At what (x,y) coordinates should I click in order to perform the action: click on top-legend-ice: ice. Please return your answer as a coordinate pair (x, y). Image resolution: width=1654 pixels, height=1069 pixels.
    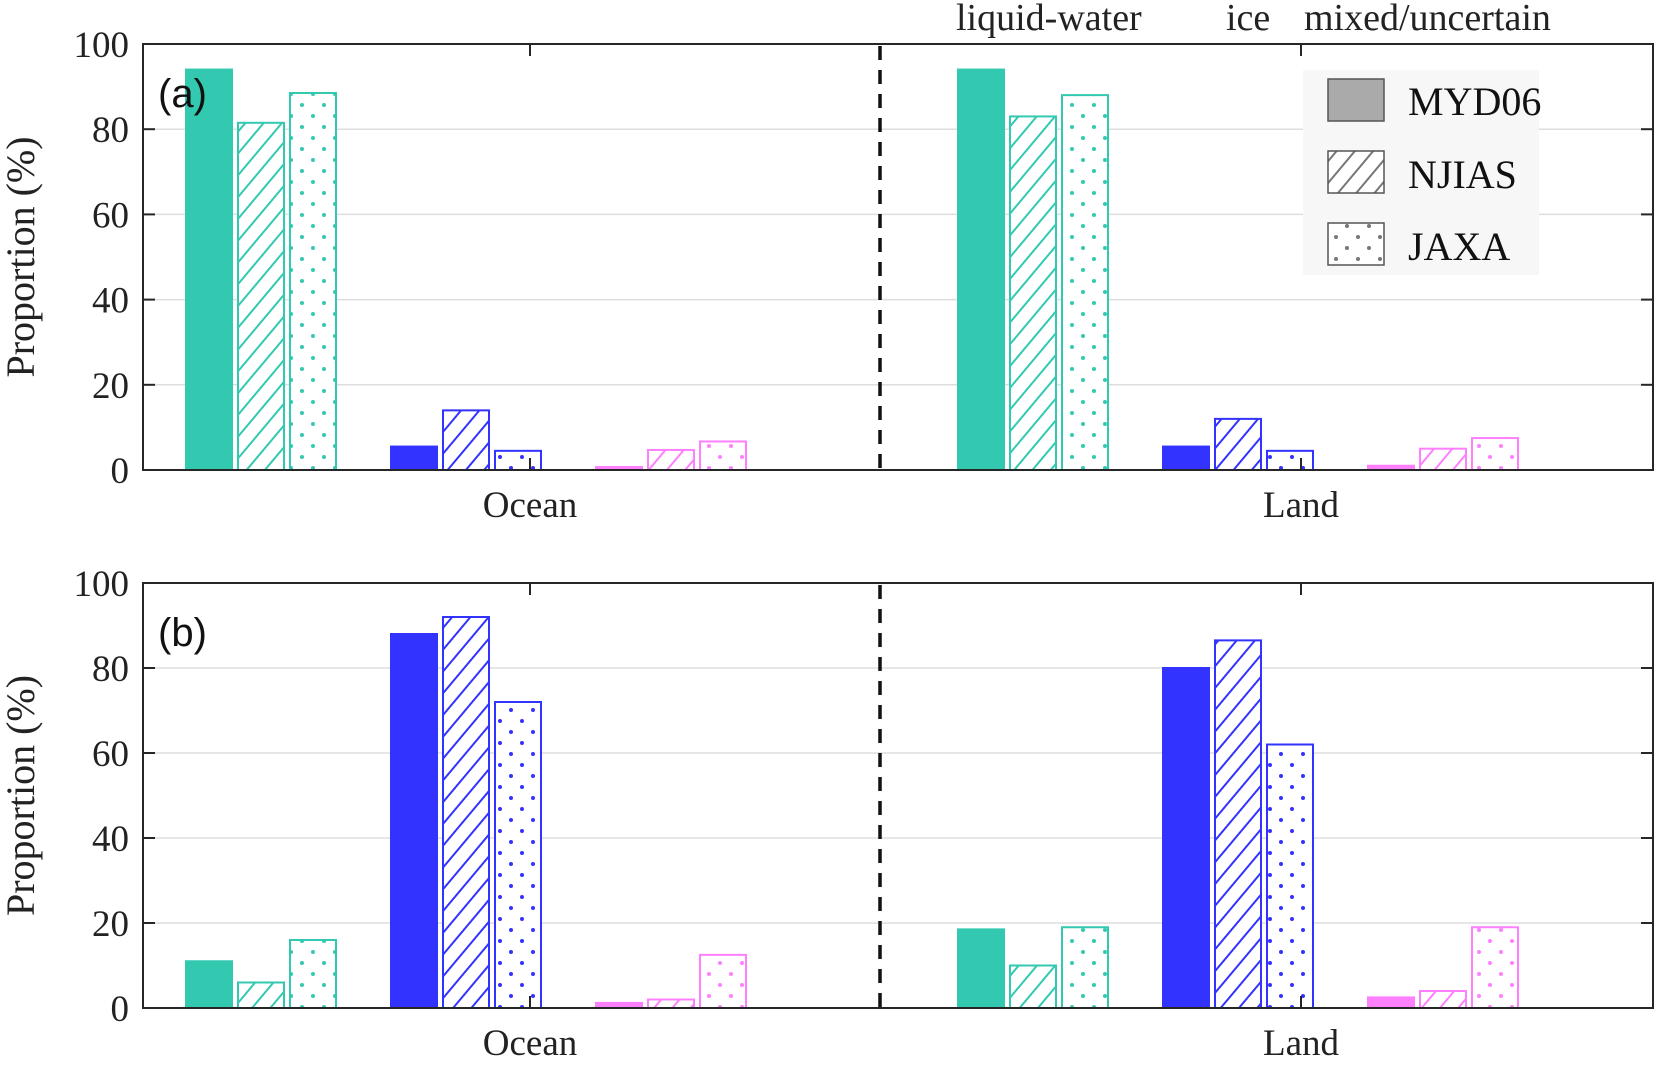
    Looking at the image, I should click on (1248, 19).